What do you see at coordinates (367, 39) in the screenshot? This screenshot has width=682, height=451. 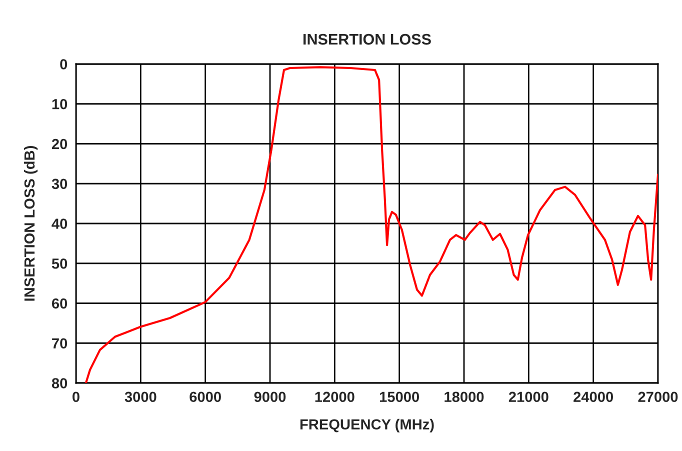 I see `chart-title: INSERTION LOSS` at bounding box center [367, 39].